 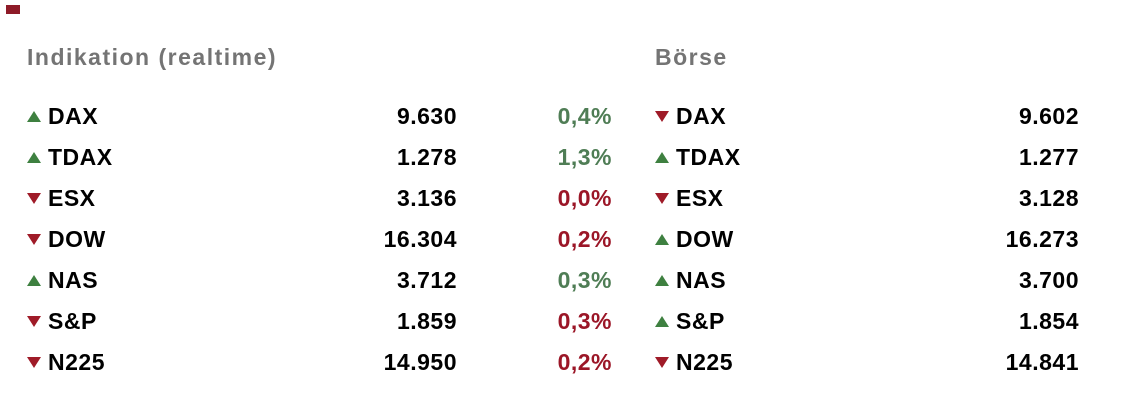 What do you see at coordinates (584, 198) in the screenshot?
I see `change-percent: 0,0%` at bounding box center [584, 198].